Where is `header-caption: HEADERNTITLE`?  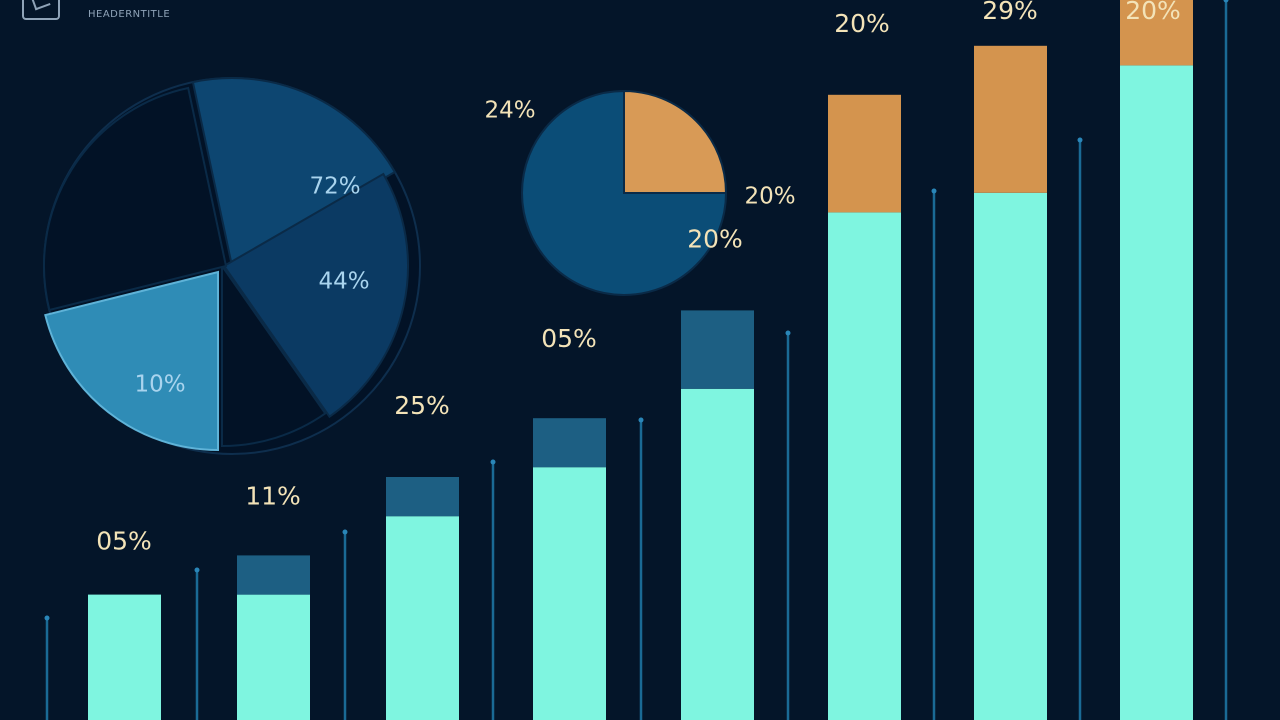 header-caption: HEADERNTITLE is located at coordinates (129, 14).